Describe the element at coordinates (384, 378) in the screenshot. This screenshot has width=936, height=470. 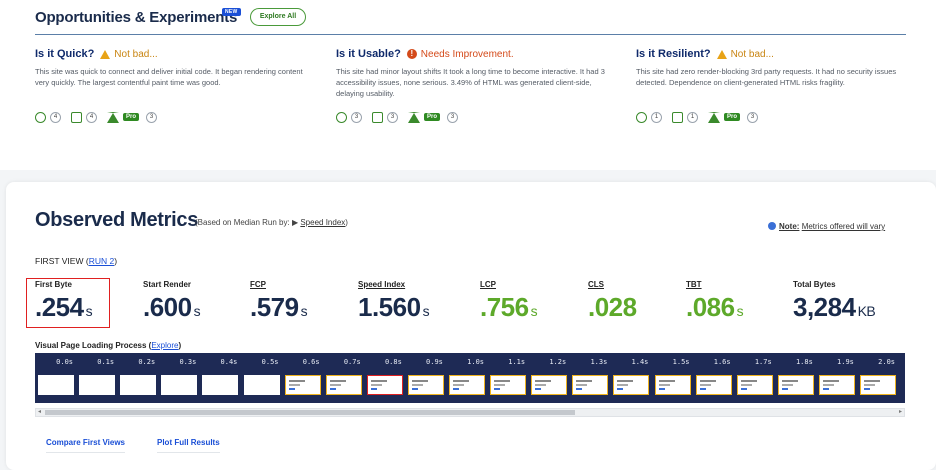
I see `filmstrip-frame: 0.8s` at that location.